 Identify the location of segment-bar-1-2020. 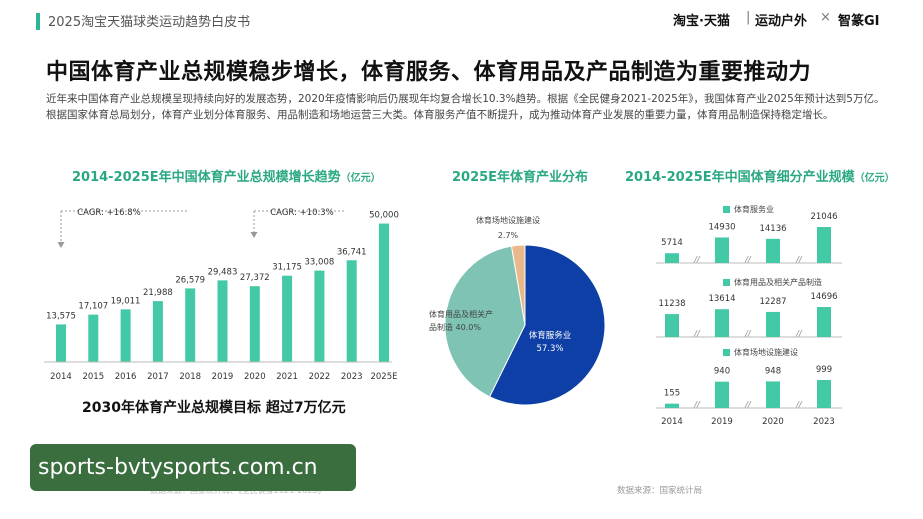
(773, 324).